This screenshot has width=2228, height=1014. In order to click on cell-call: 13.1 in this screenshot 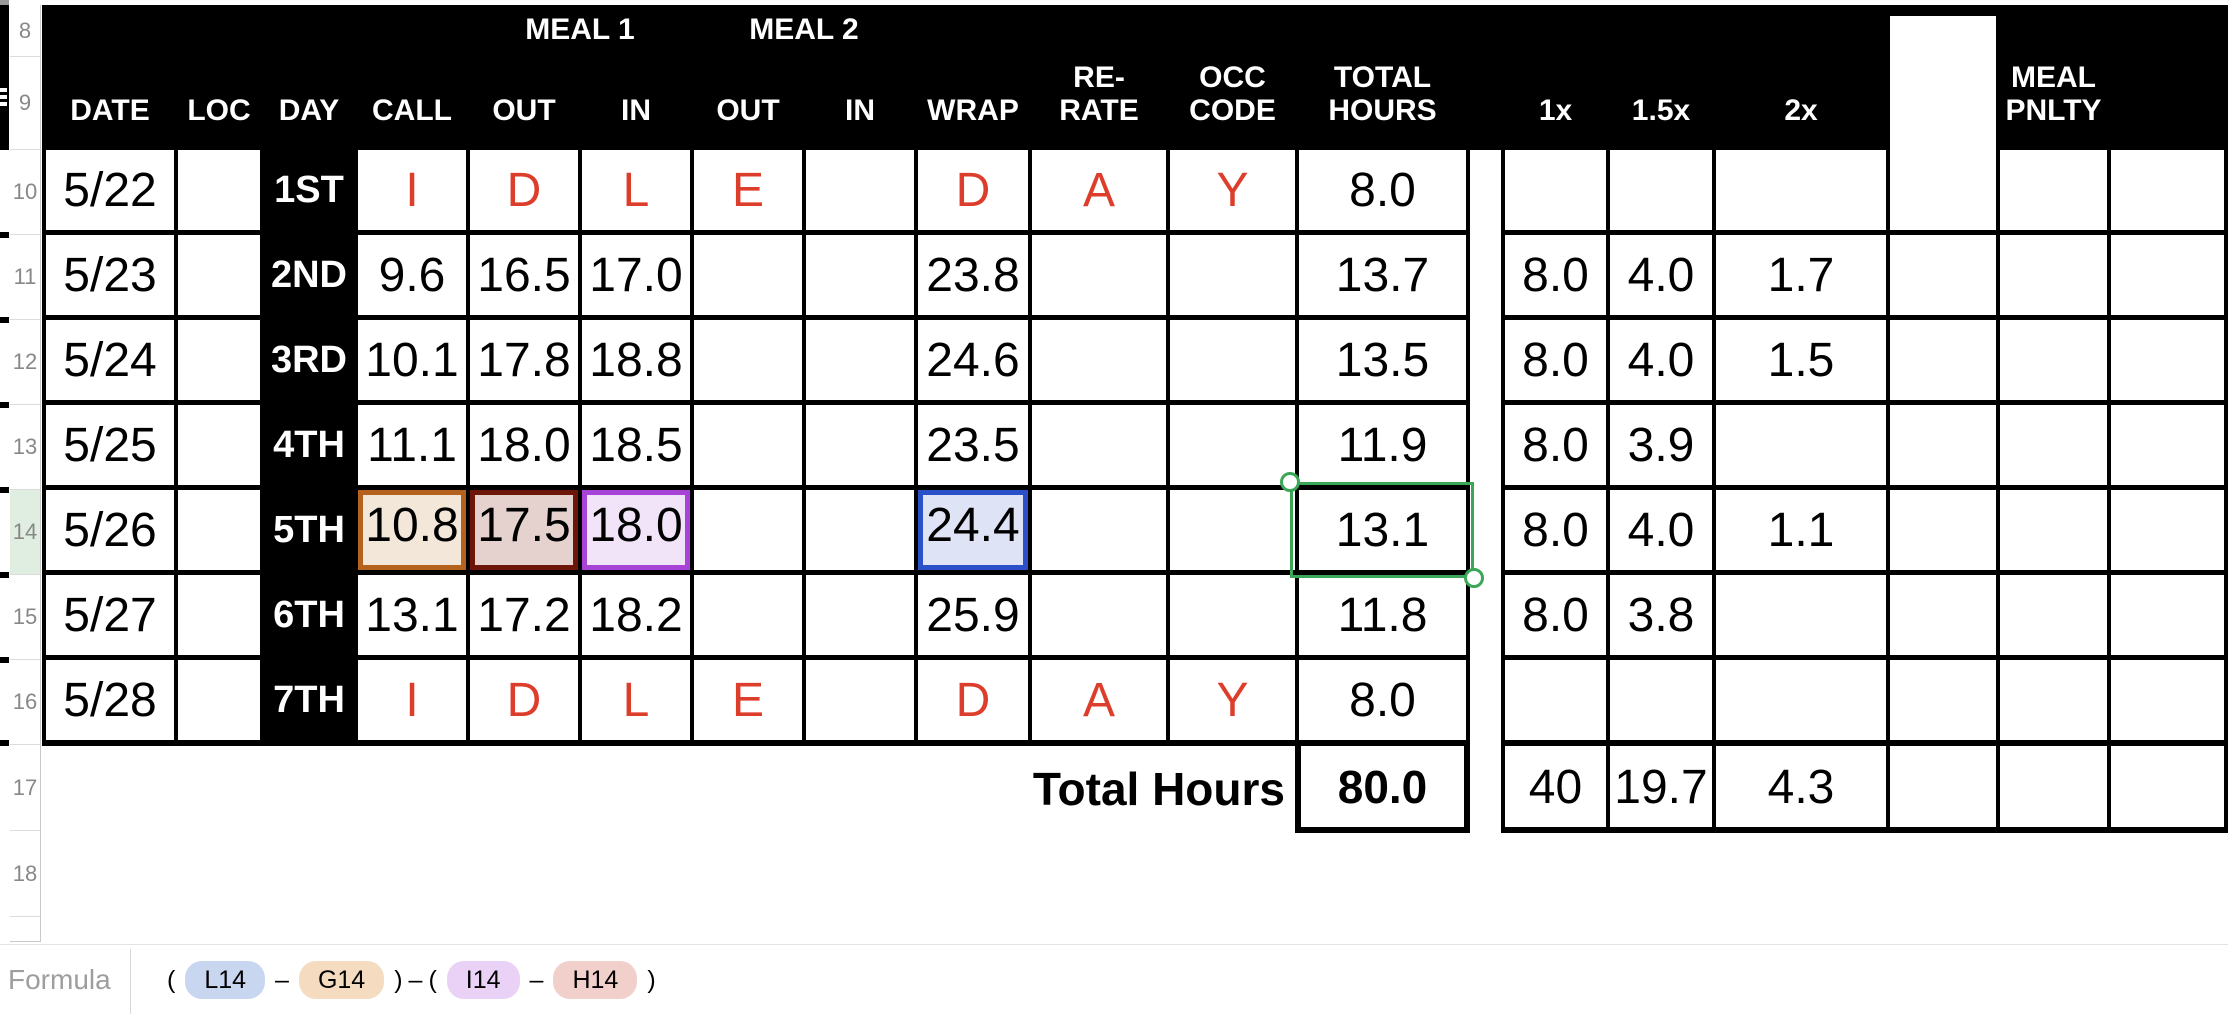, I will do `click(412, 615)`.